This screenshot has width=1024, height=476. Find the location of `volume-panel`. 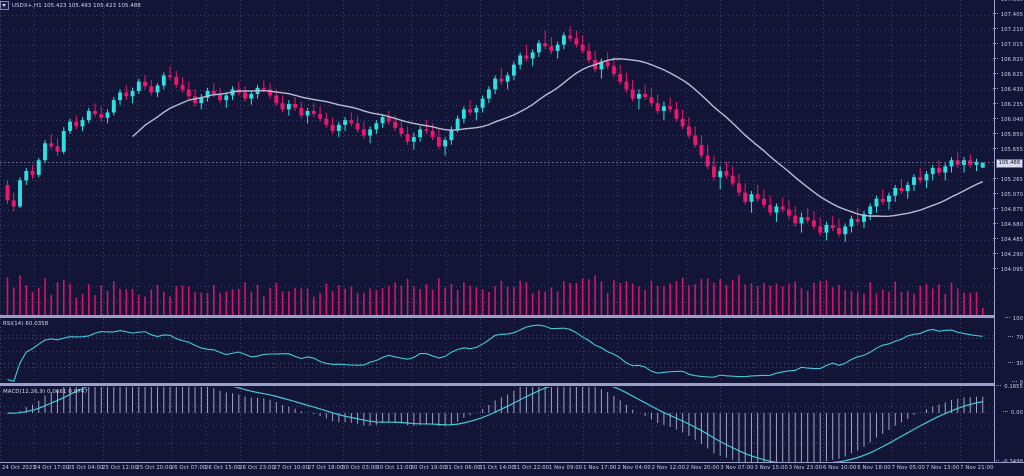

volume-panel is located at coordinates (512, 294).